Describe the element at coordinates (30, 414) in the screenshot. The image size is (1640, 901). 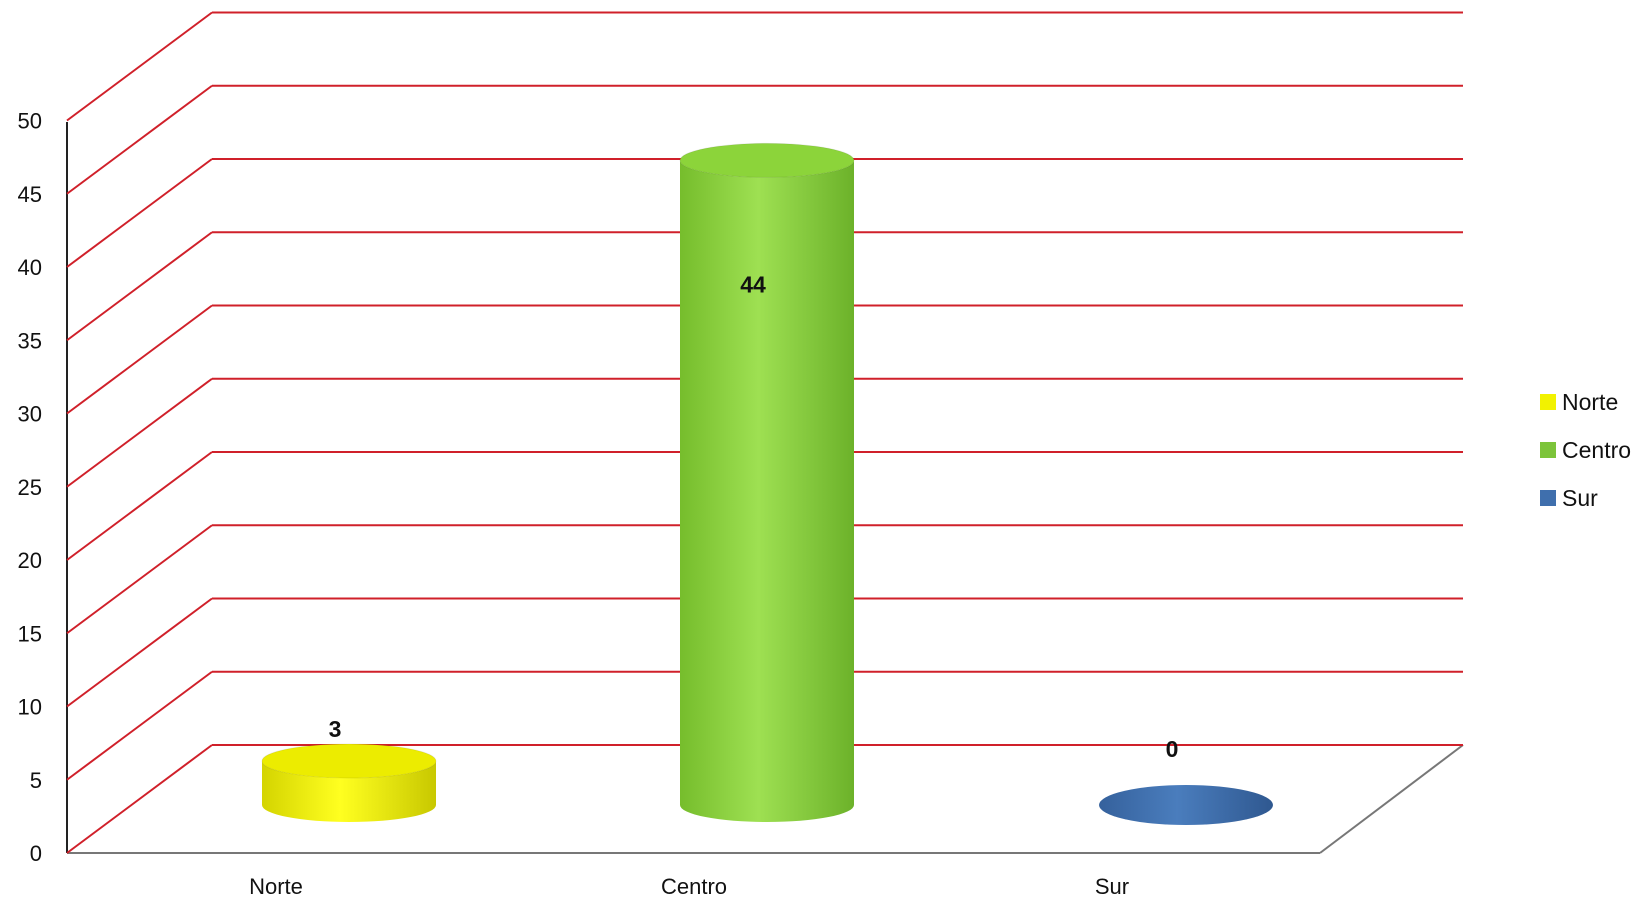
I see `y-tick-label: 30` at that location.